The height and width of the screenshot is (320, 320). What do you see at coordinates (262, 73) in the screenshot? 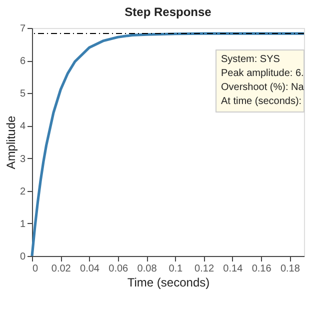
I see `annotation: Peak amplitude: 6.` at bounding box center [262, 73].